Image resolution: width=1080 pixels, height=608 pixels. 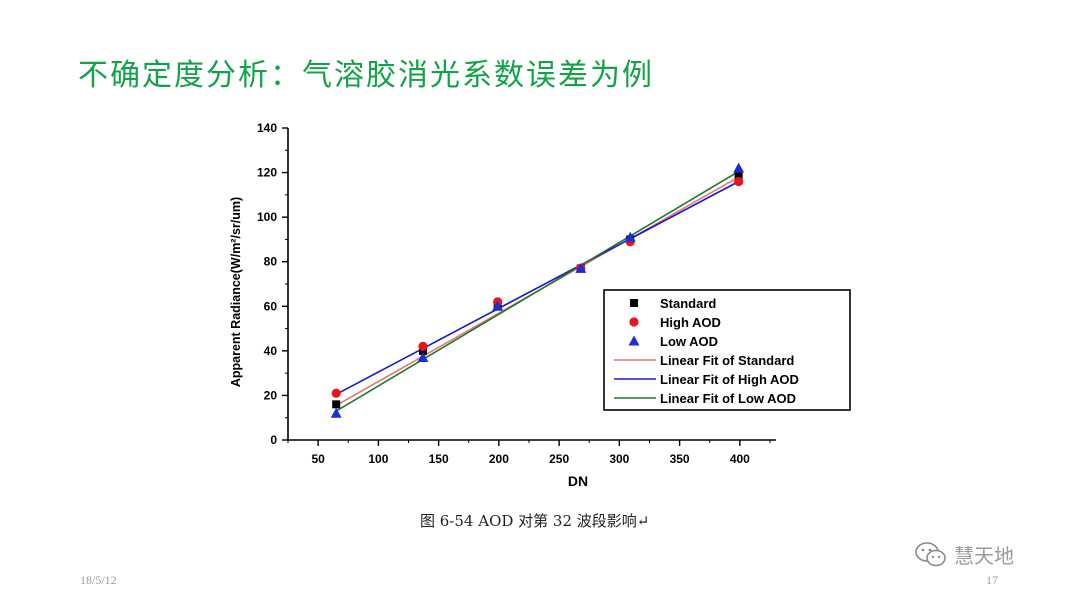 I want to click on x-tick-label: 300, so click(x=619, y=459).